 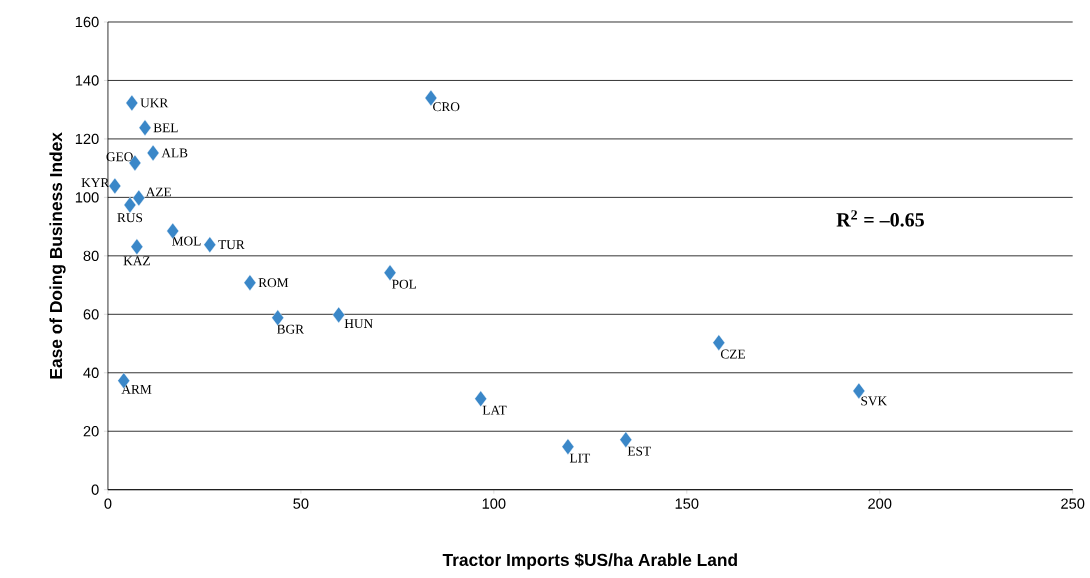 What do you see at coordinates (358, 324) in the screenshot?
I see `annotation: HUN` at bounding box center [358, 324].